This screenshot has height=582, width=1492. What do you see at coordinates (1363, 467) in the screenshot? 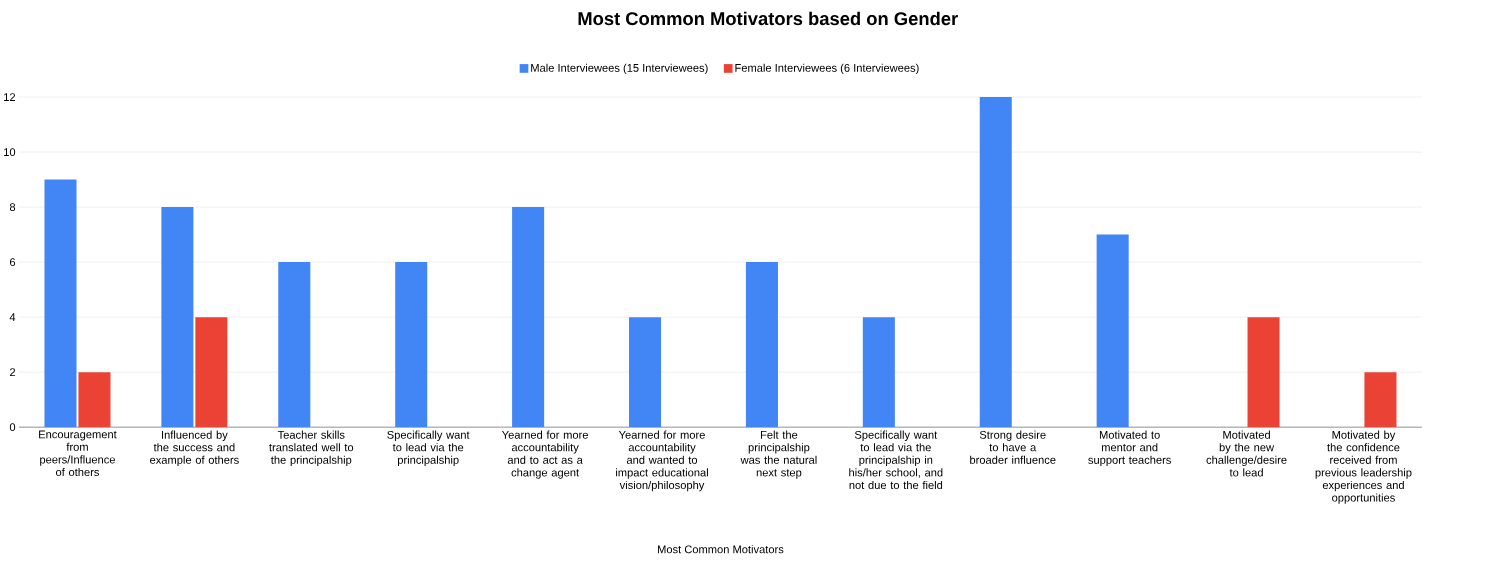
I see `x-tick-label: Motivated by the confidence received from previous leadership experiences and opportunities` at bounding box center [1363, 467].